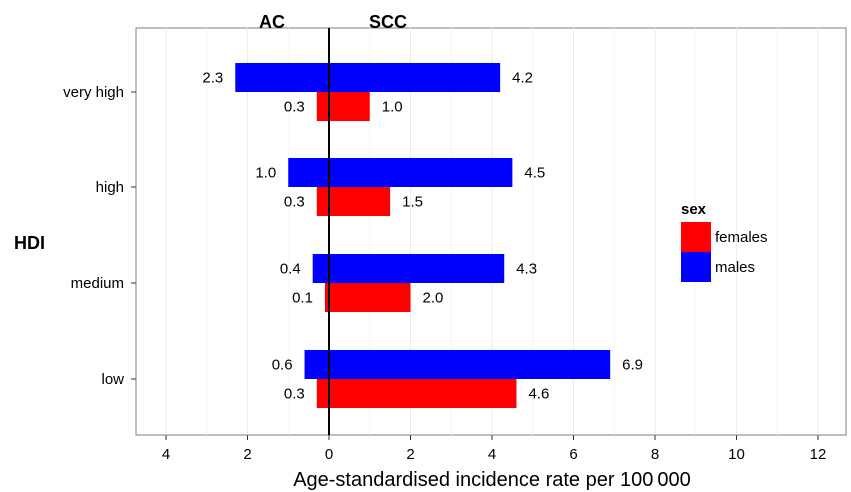  Describe the element at coordinates (522, 78) in the screenshot. I see `data-label-males-scc: 4.2` at that location.